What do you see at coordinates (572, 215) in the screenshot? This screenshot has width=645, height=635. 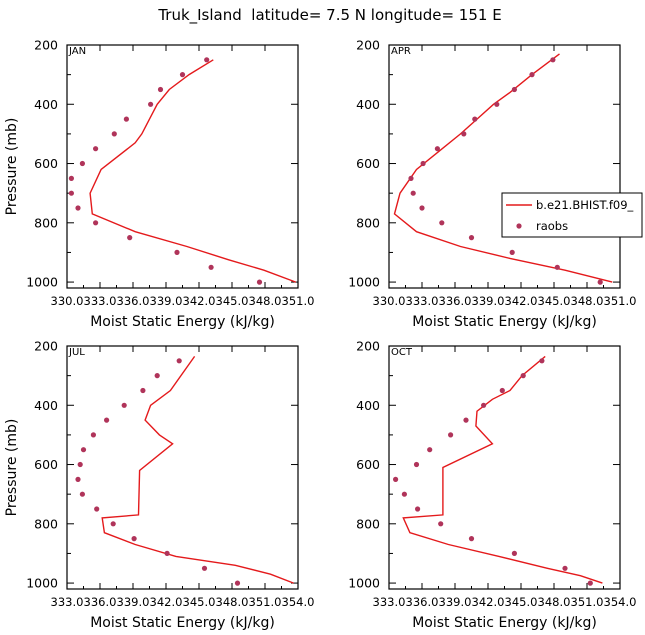 I see `legend-box` at bounding box center [572, 215].